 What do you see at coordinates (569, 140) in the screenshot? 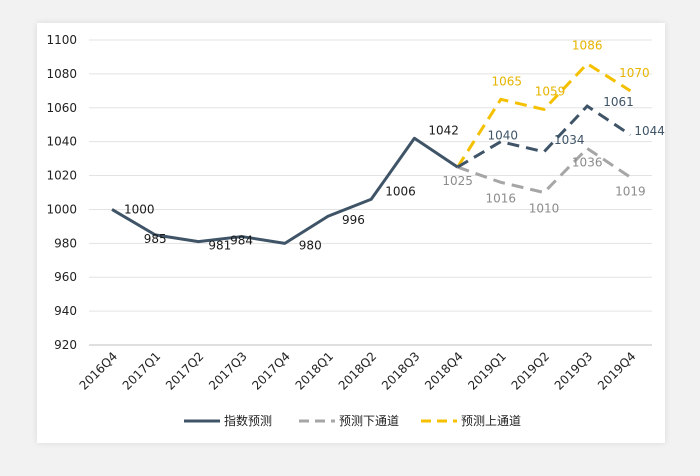
I see `data-label: 1034` at bounding box center [569, 140].